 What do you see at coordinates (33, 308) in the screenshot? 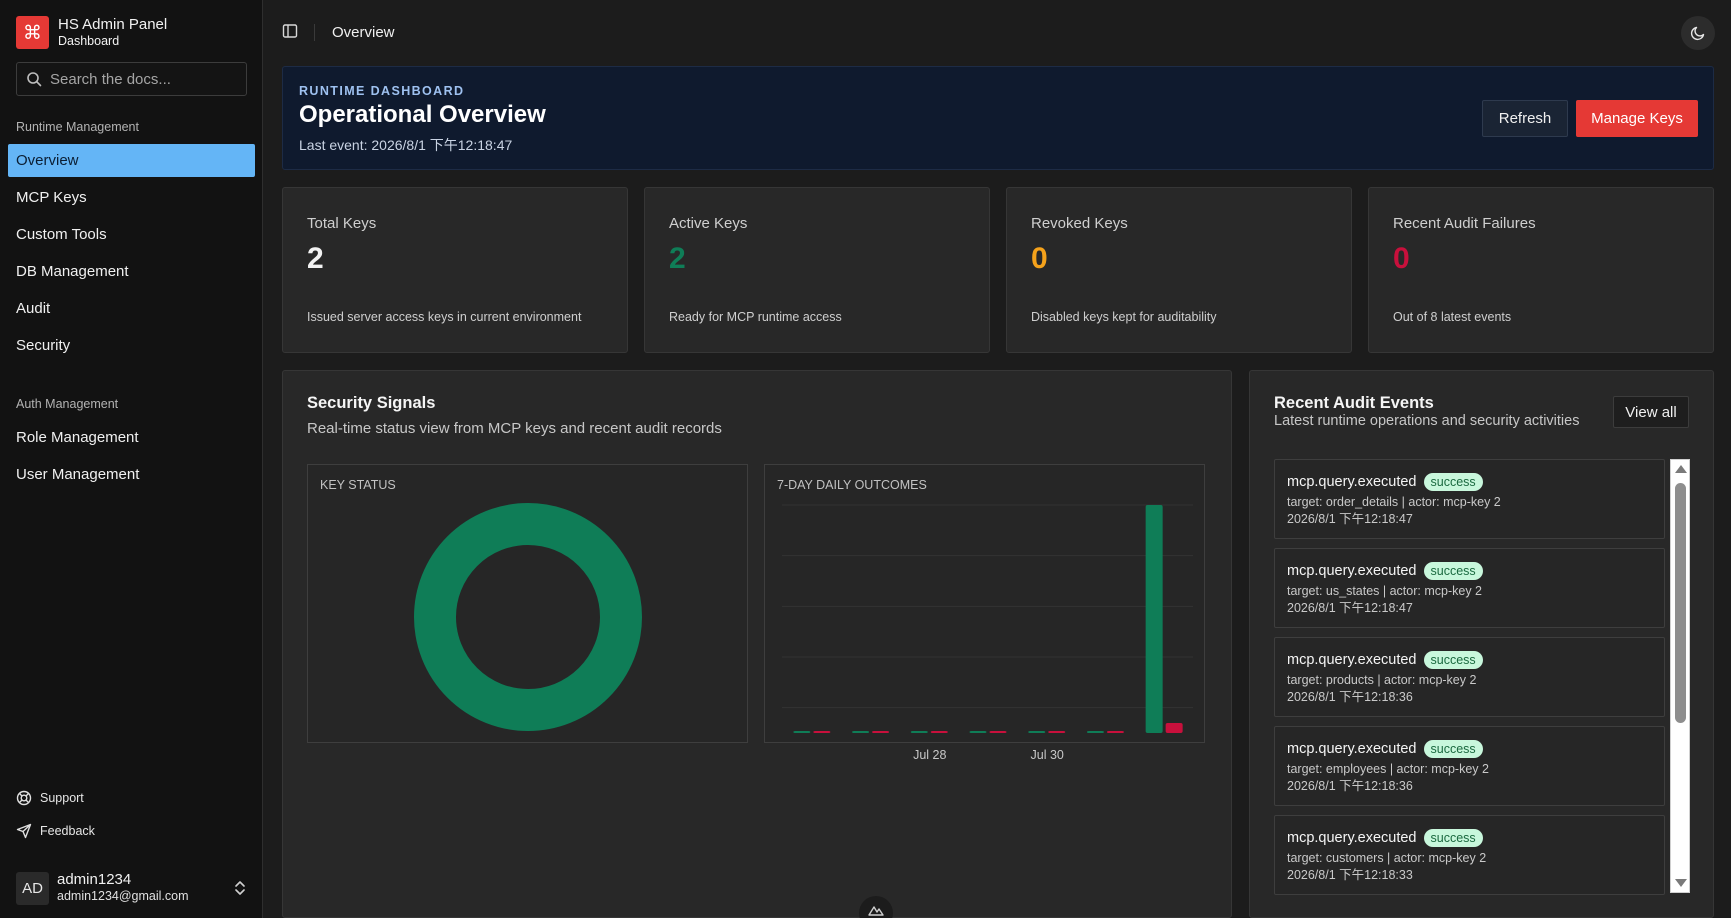
I see `sidebar-item-audit: Audit` at bounding box center [33, 308].